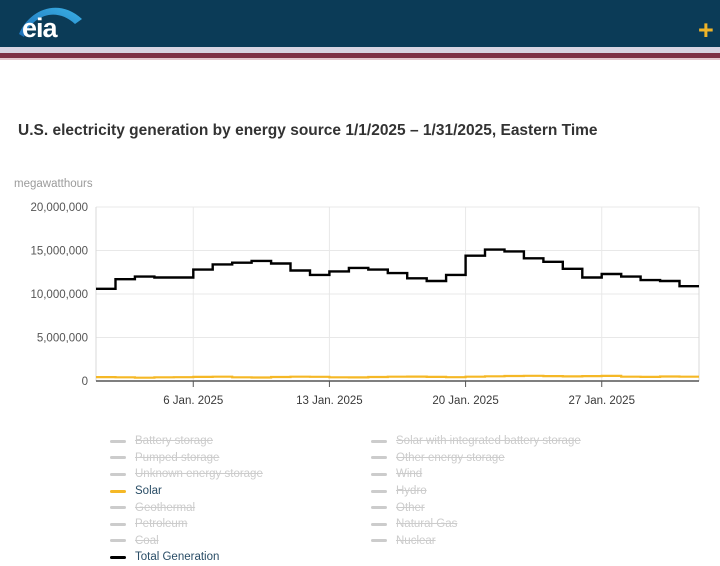  I want to click on legend-item-battery-storage: Battery storage, so click(186, 441).